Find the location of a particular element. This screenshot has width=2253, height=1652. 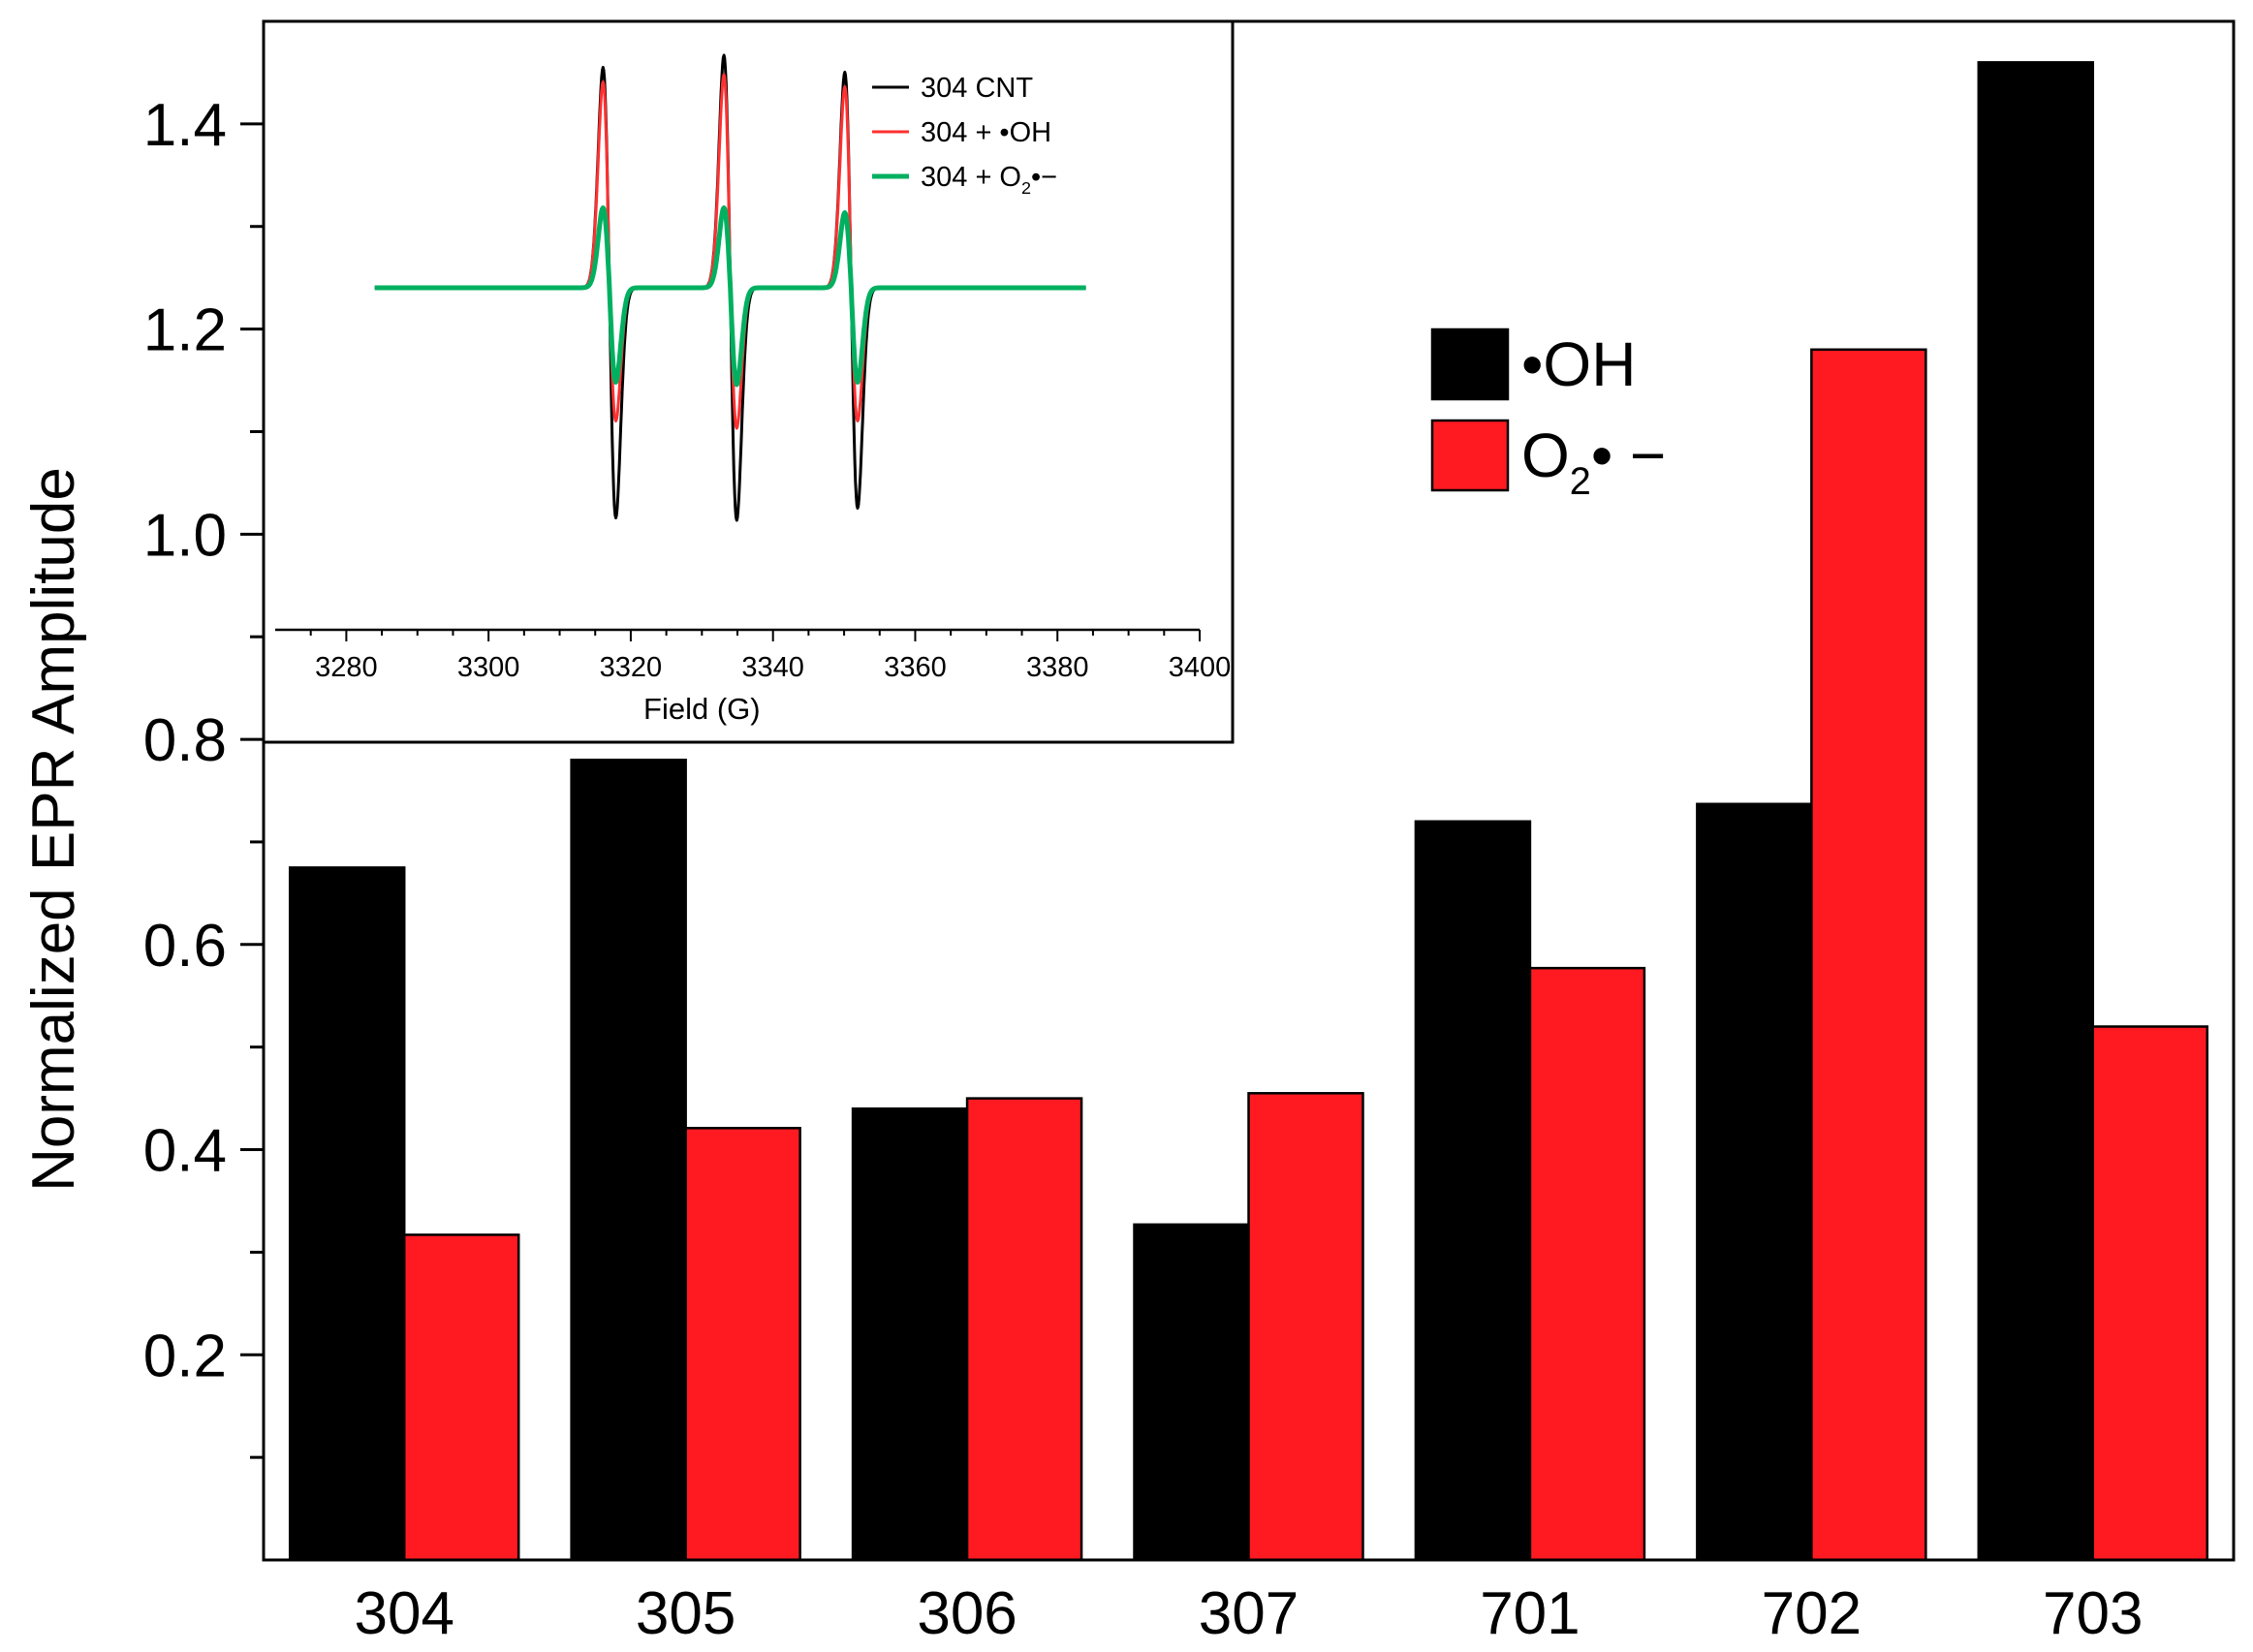

inset-legend-label-1-main: 304 + •OH is located at coordinates (986, 132).